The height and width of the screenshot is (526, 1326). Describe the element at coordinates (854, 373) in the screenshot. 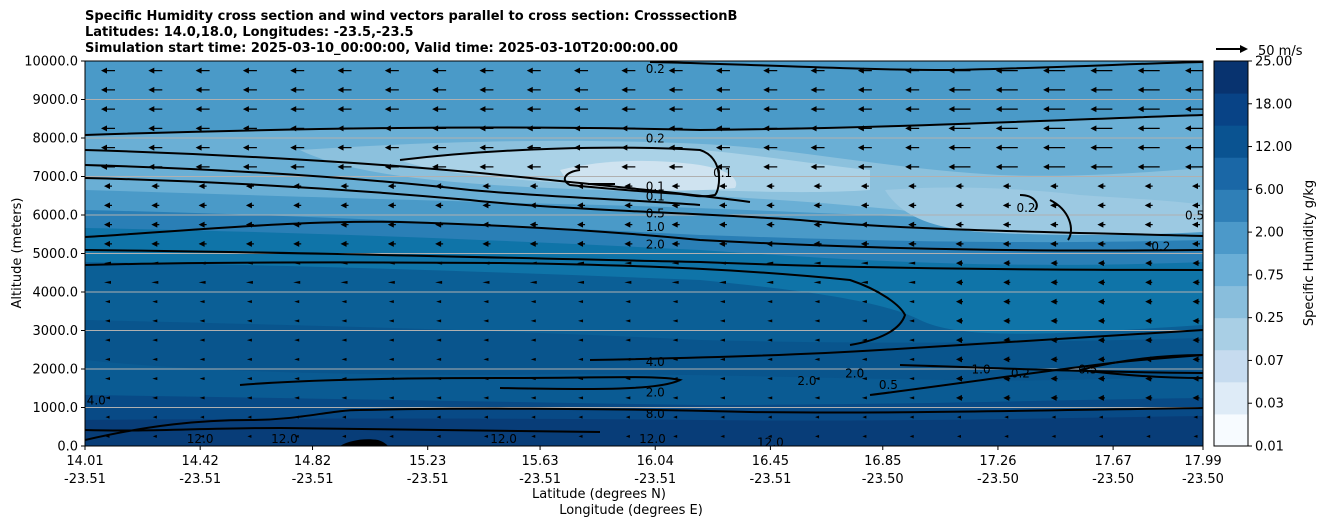

I see `contour-label: 2.0` at that location.